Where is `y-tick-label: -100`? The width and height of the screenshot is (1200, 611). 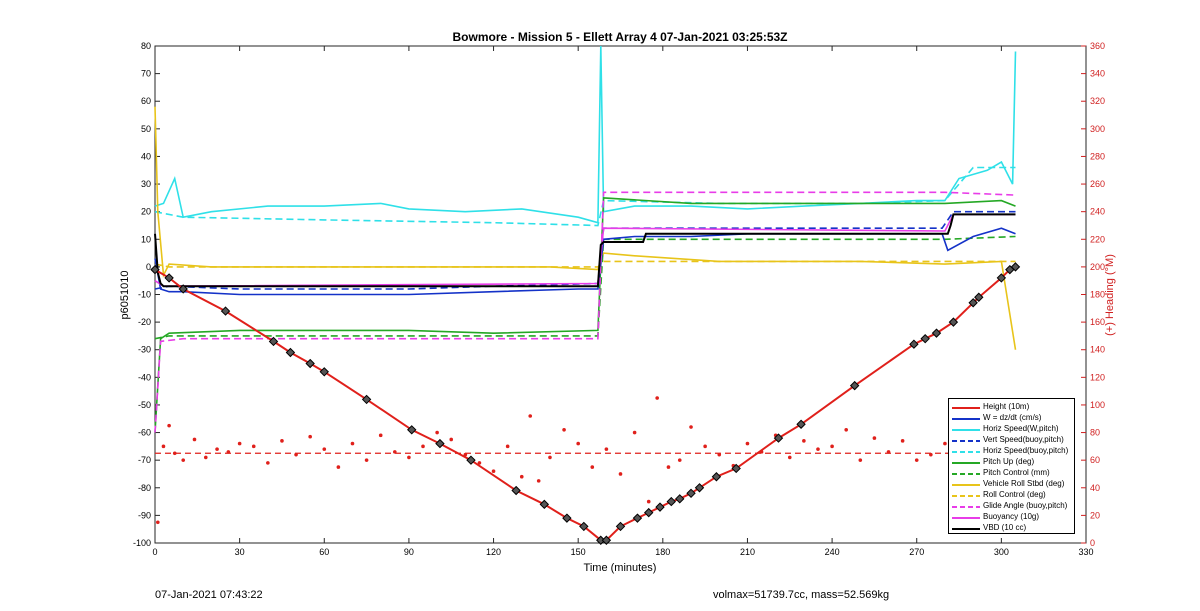
y-tick-label: -100 is located at coordinates (142, 543).